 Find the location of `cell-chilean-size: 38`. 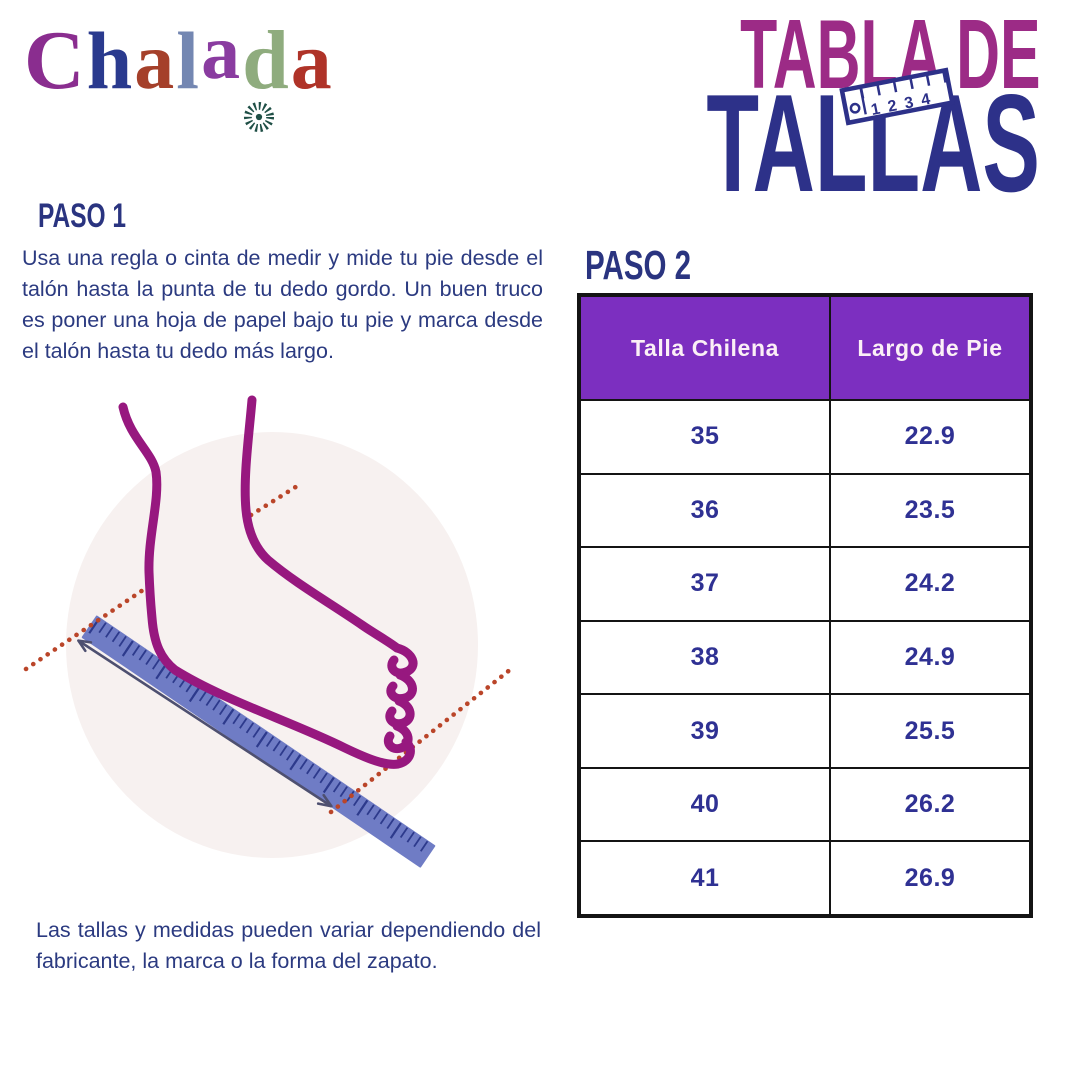

cell-chilean-size: 38 is located at coordinates (705, 657).